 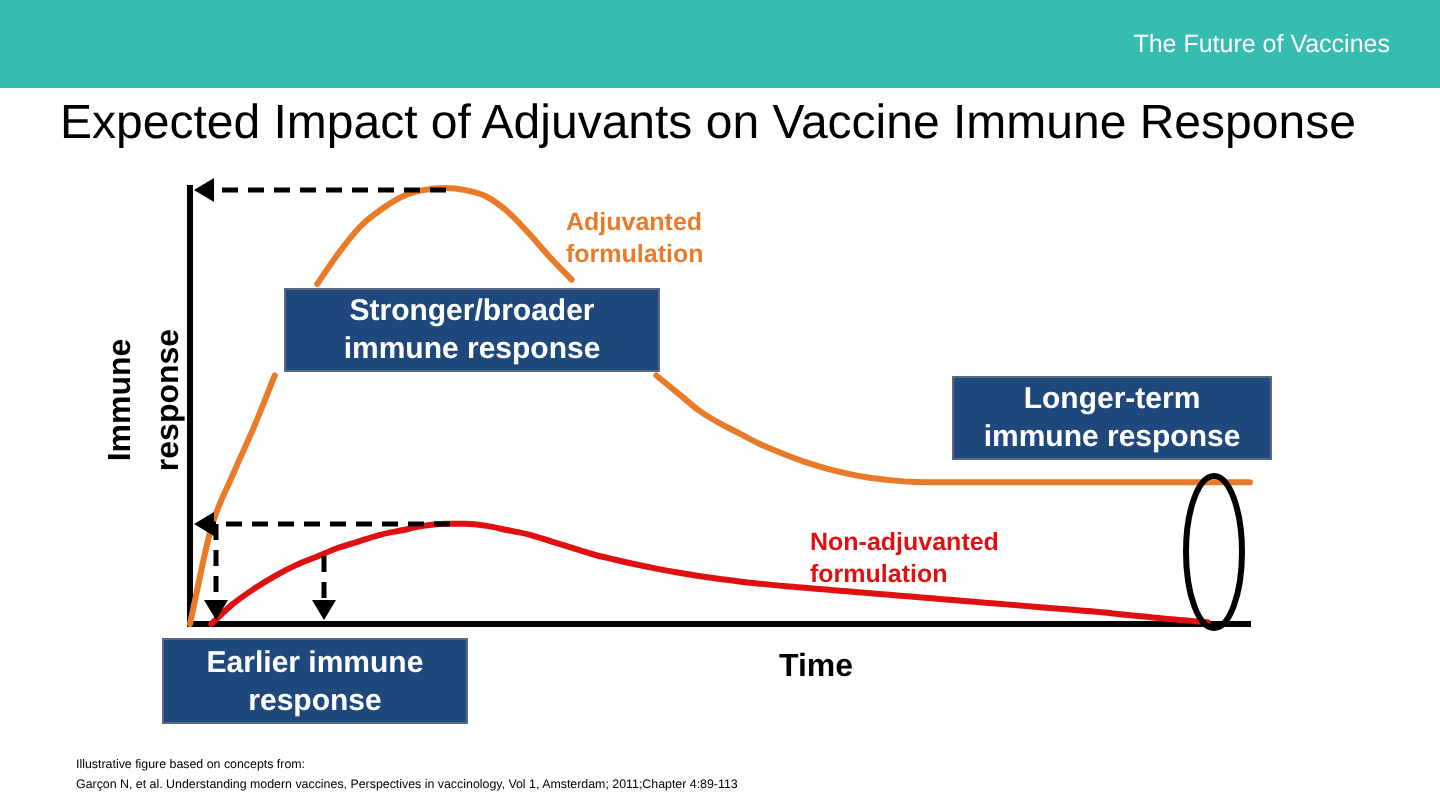 I want to click on y-axis-title: Immune response, so click(x=145, y=401).